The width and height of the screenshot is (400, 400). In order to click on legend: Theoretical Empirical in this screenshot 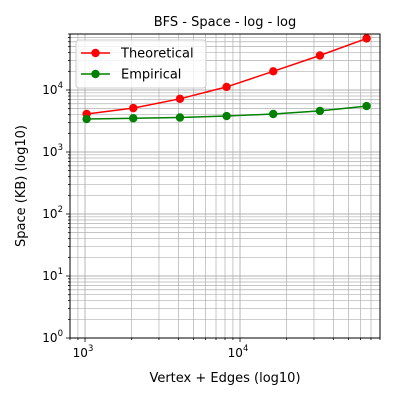, I will do `click(141, 64)`.